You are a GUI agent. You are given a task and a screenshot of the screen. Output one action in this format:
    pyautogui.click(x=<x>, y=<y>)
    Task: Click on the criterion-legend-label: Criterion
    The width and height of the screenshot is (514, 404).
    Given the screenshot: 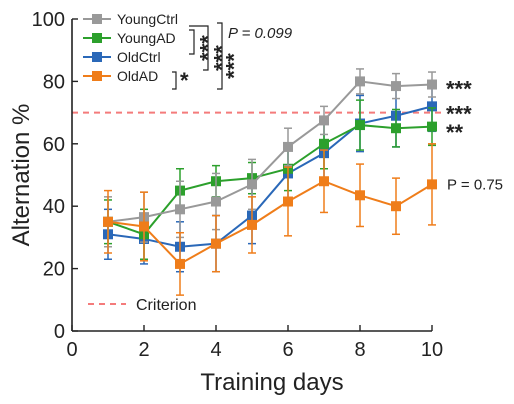 What is the action you would take?
    pyautogui.click(x=166, y=305)
    